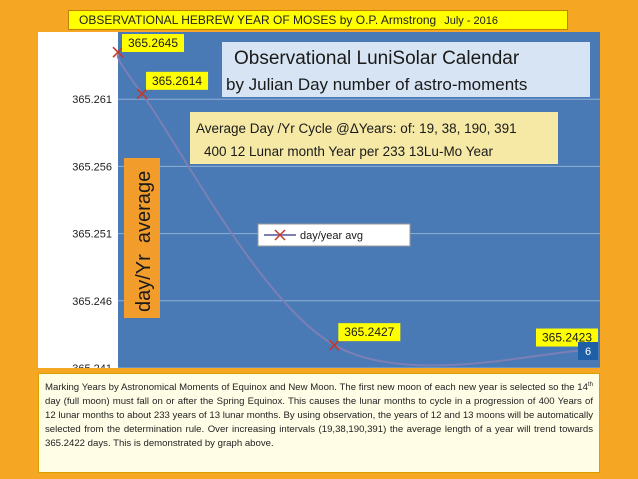 The image size is (638, 479). I want to click on title-box, so click(406, 69).